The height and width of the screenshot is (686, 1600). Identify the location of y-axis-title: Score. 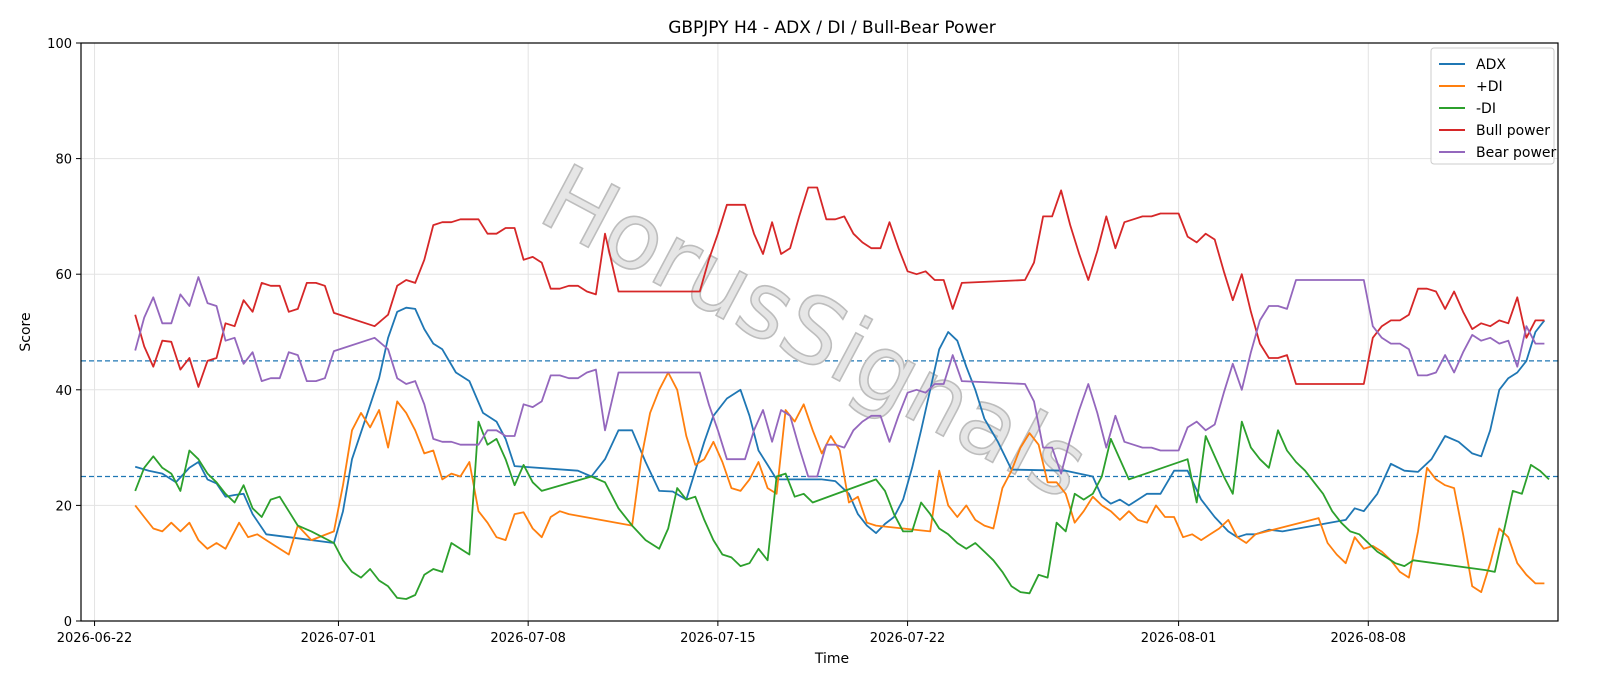
(26, 331).